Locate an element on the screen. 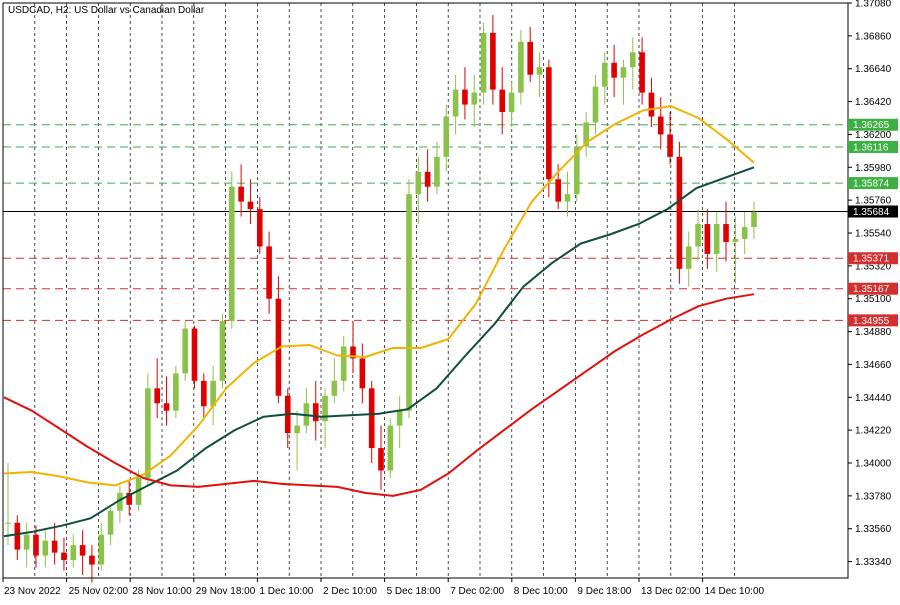 Image resolution: width=900 pixels, height=605 pixels. y-tick-label: 1.33340 is located at coordinates (873, 562).